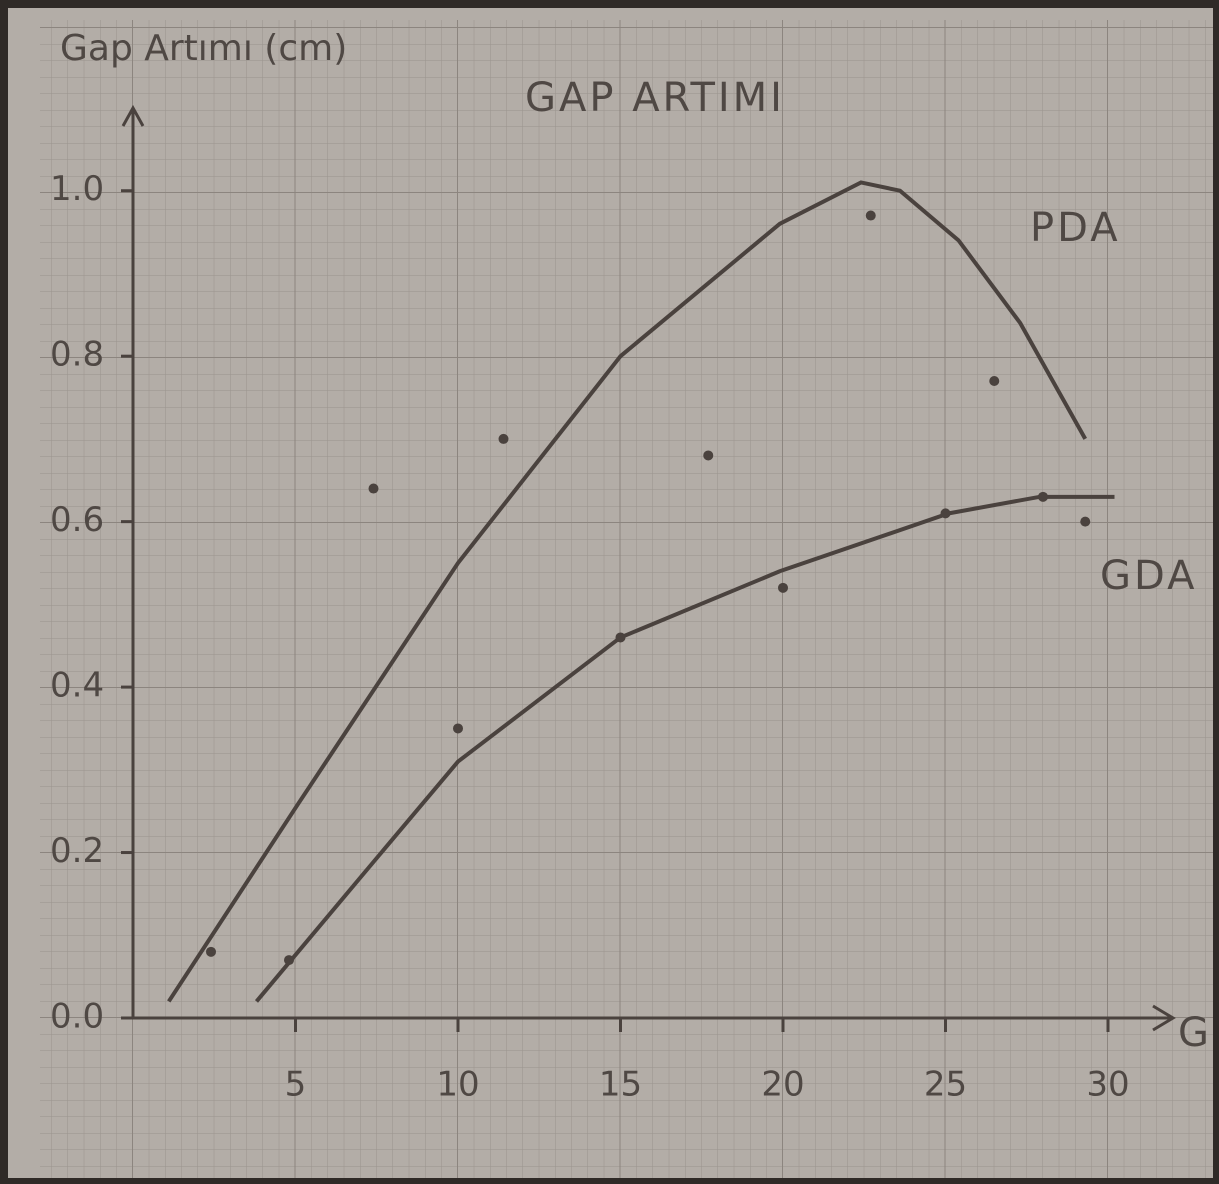  I want to click on chart-title: GAP ARTIMI, so click(655, 98).